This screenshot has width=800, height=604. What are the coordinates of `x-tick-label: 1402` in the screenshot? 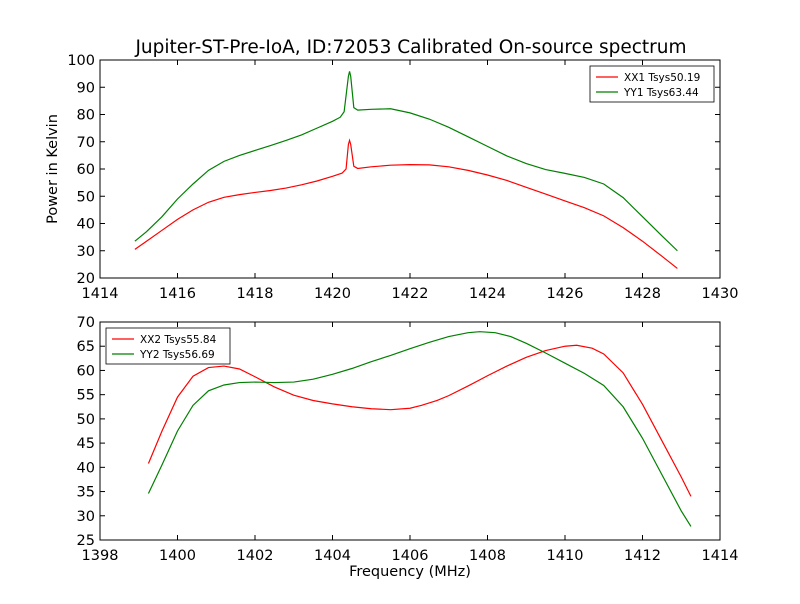 It's located at (255, 556).